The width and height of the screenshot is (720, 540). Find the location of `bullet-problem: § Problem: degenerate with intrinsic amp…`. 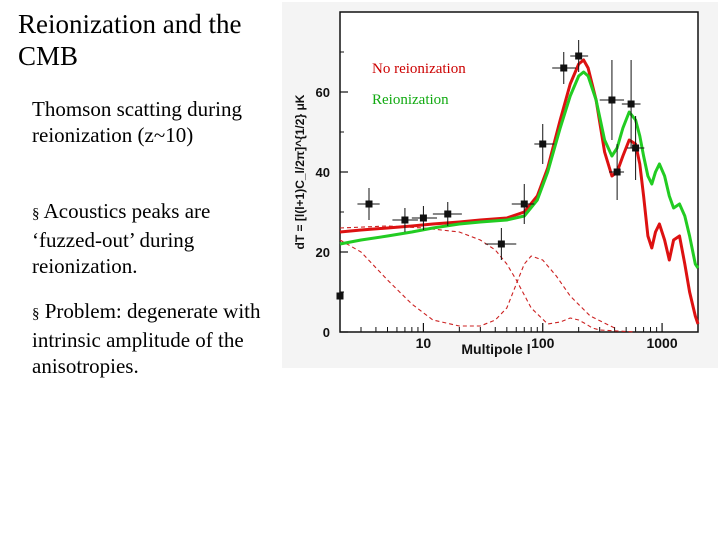

bullet-problem: § Problem: degenerate with intrinsic amp… is located at coordinates (152, 338).